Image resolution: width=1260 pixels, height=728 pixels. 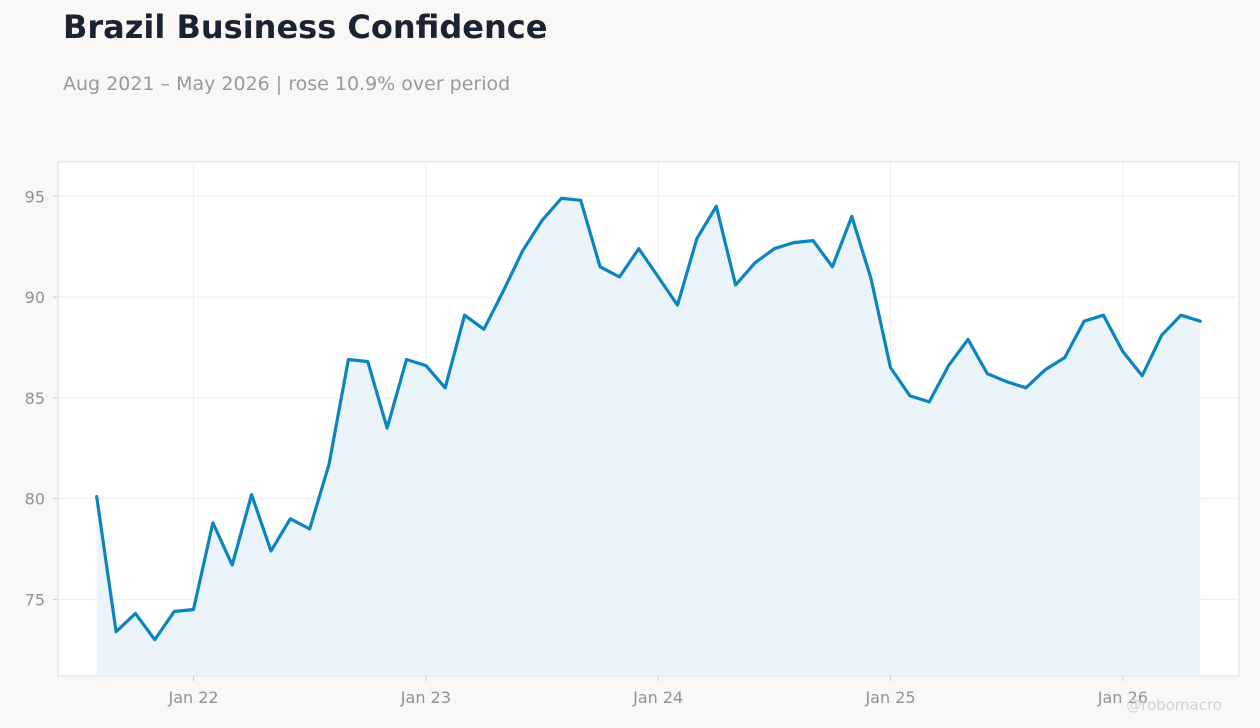 What do you see at coordinates (35, 297) in the screenshot?
I see `y-tick-label: 90` at bounding box center [35, 297].